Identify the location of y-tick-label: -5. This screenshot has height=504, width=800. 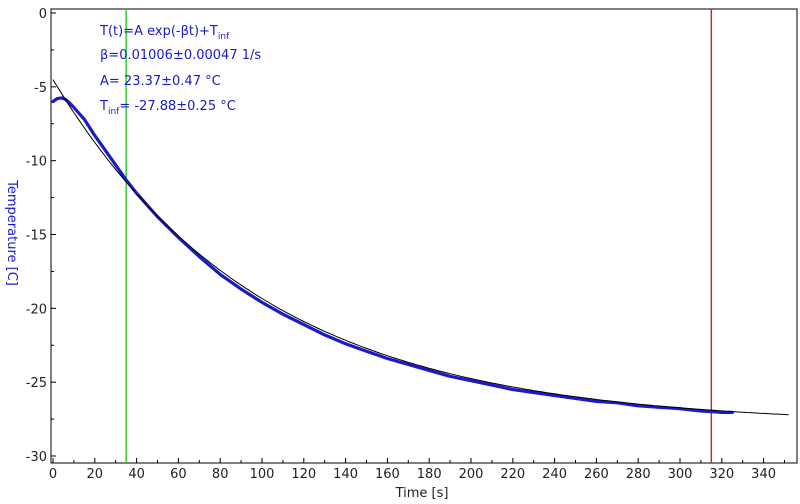
(40, 88).